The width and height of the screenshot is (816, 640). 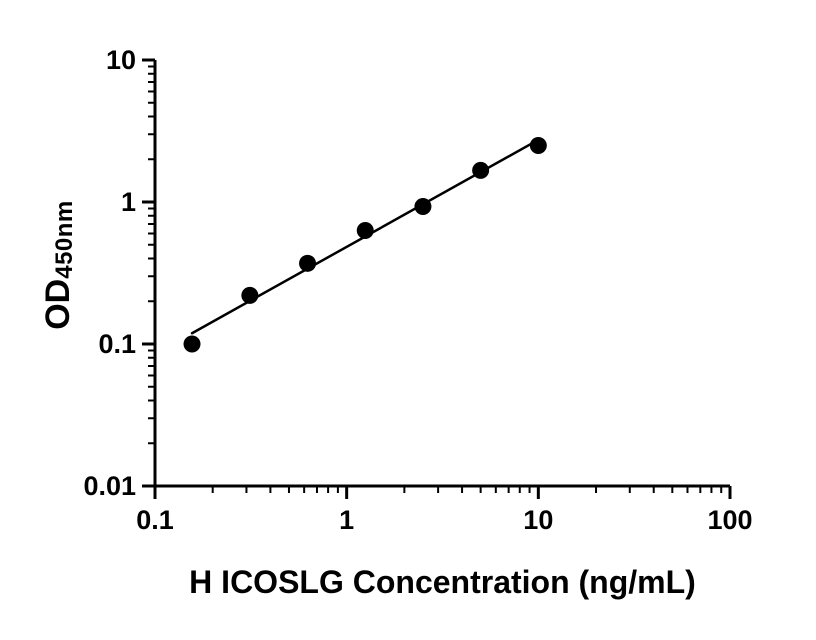 I want to click on x-tick-label: 0.1, so click(x=155, y=520).